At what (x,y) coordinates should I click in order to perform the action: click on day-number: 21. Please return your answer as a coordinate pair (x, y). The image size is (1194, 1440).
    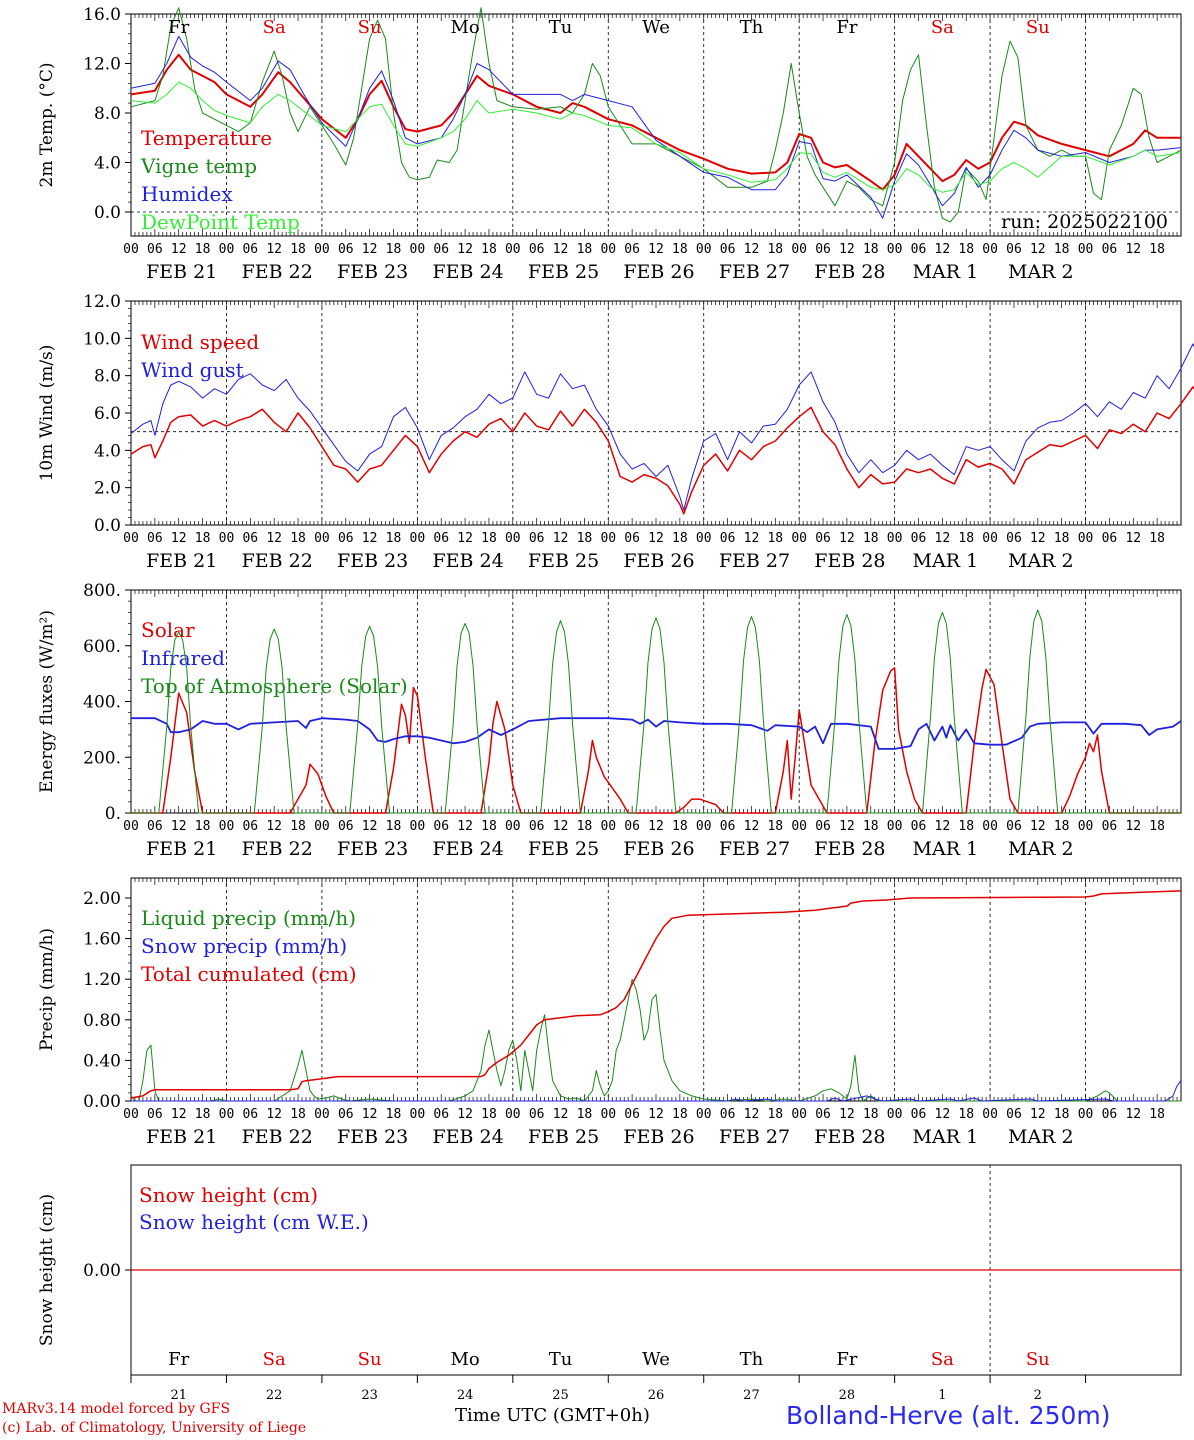
    Looking at the image, I should click on (178, 1395).